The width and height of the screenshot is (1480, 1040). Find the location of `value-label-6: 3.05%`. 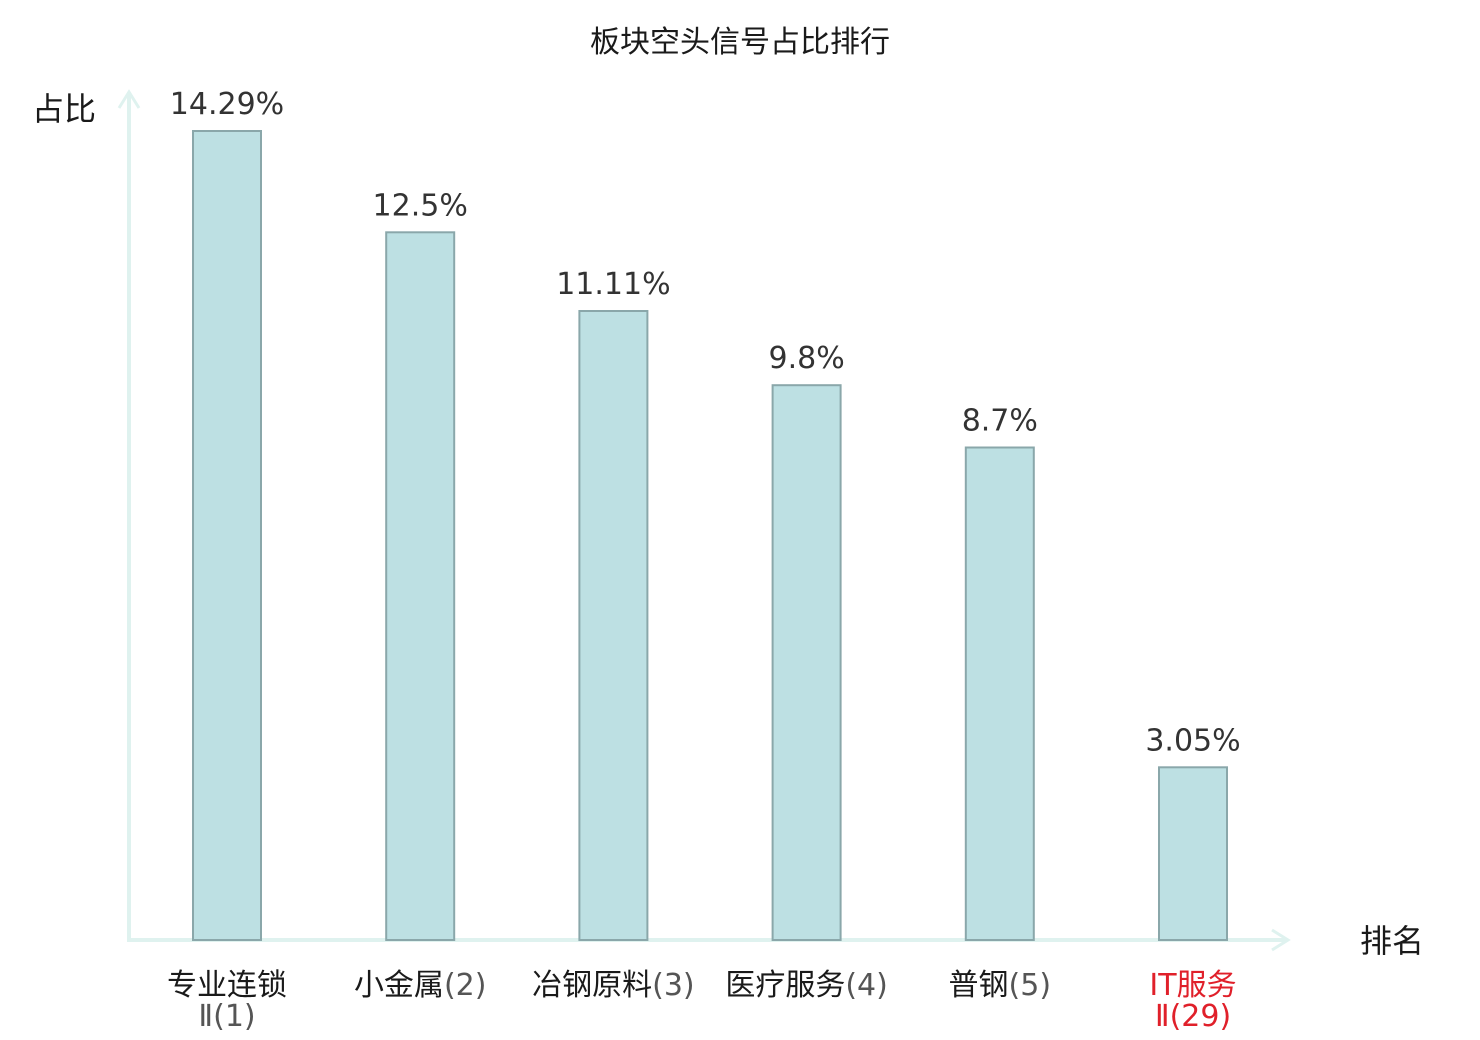

value-label-6: 3.05% is located at coordinates (1192, 740).